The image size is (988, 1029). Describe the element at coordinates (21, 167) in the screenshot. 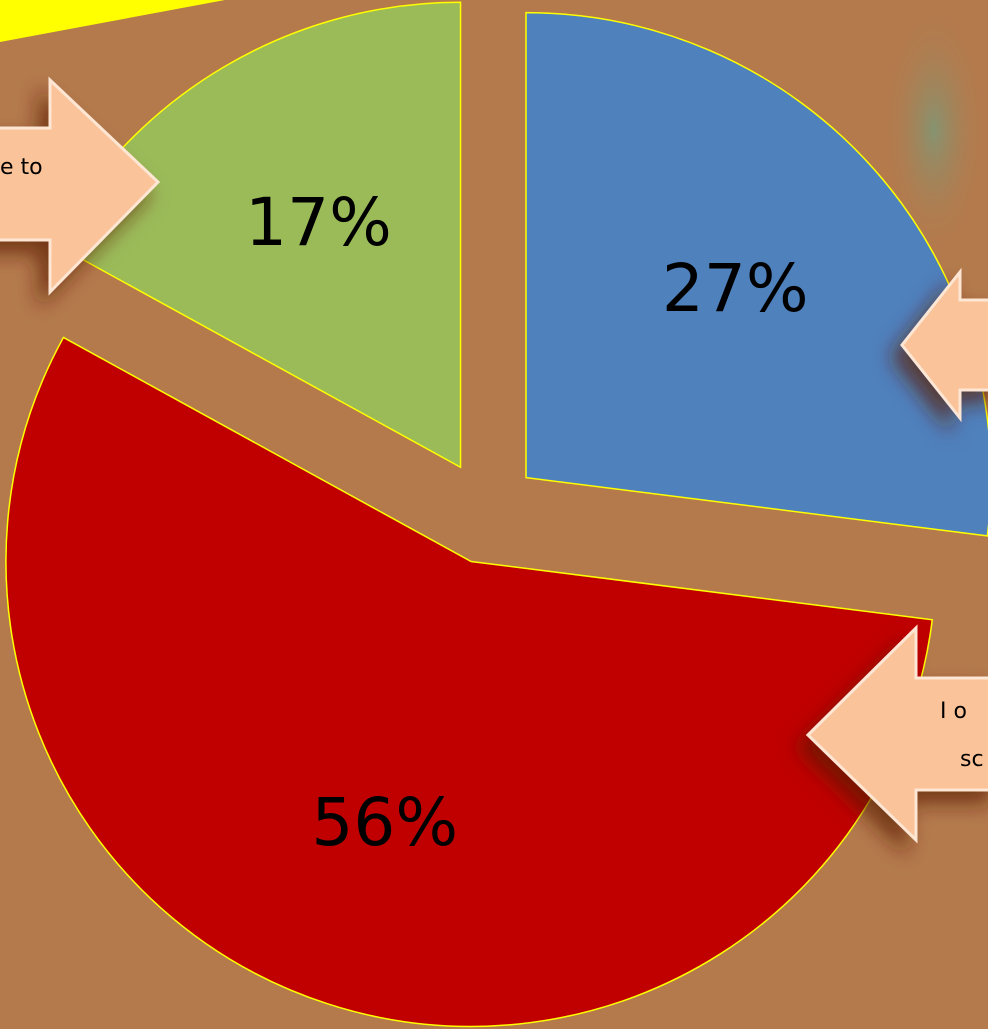

I see `callout-label: e to` at that location.